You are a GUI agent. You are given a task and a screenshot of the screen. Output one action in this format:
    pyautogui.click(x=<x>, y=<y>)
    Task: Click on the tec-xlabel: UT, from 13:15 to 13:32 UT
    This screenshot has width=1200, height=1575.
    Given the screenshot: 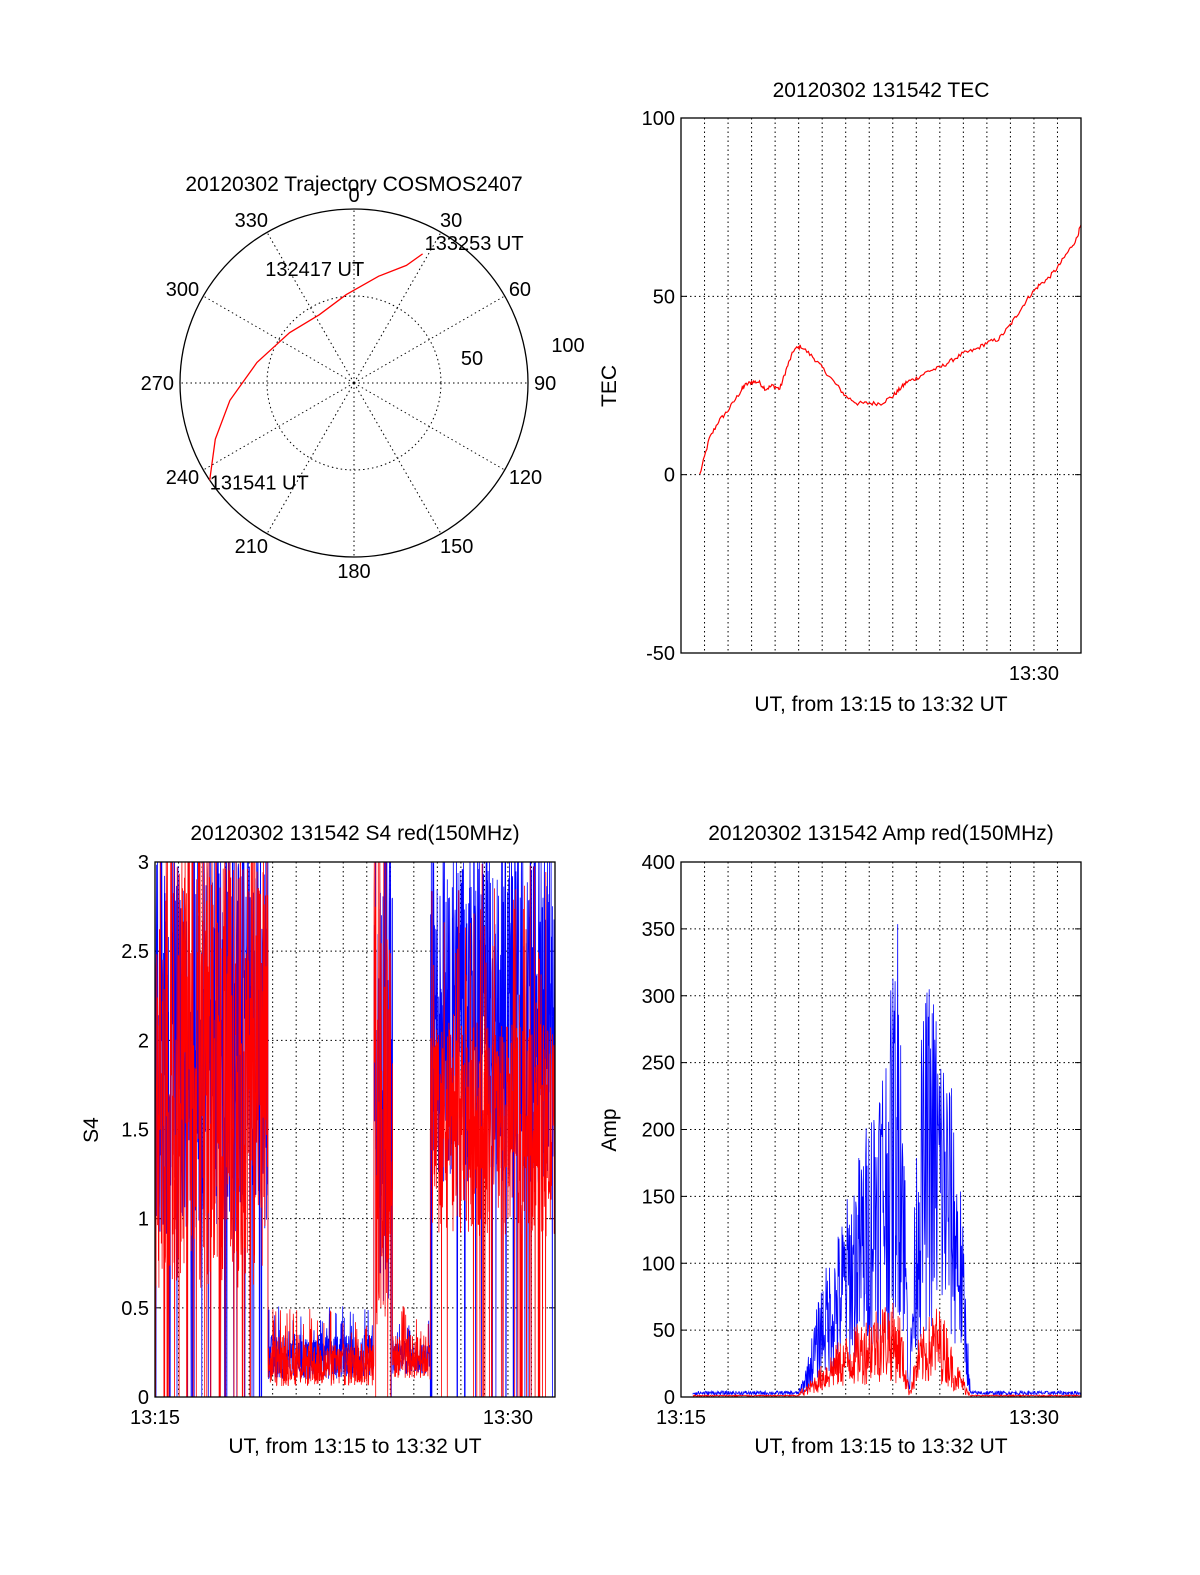 What is the action you would take?
    pyautogui.click(x=880, y=704)
    